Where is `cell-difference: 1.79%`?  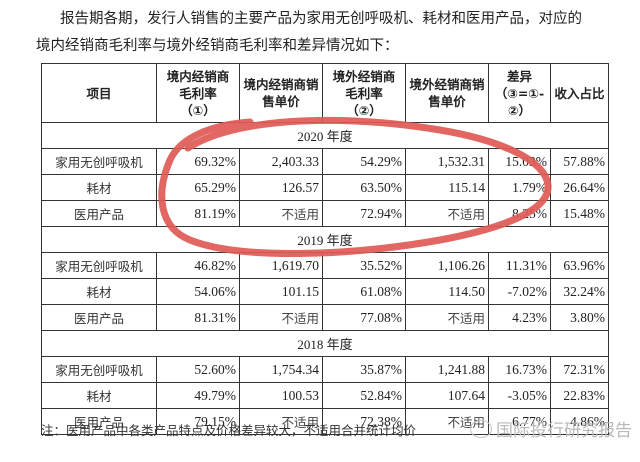 cell-difference: 1.79% is located at coordinates (519, 187).